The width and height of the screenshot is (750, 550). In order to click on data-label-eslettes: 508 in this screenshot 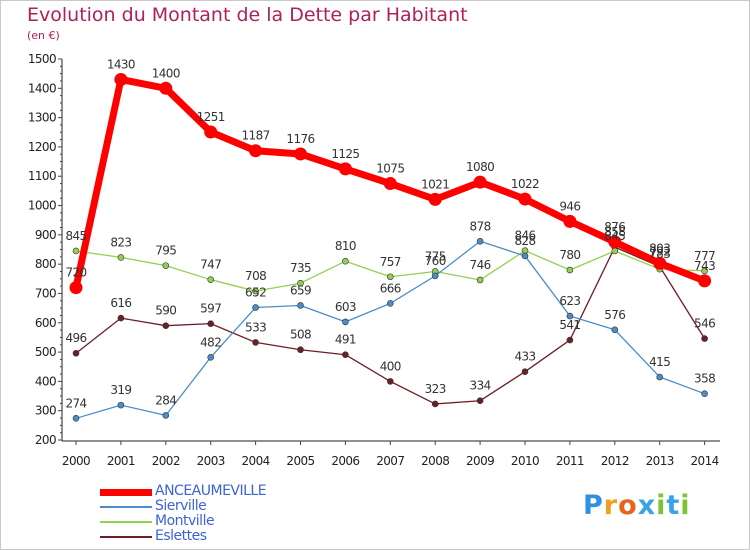, I will do `click(300, 335)`.